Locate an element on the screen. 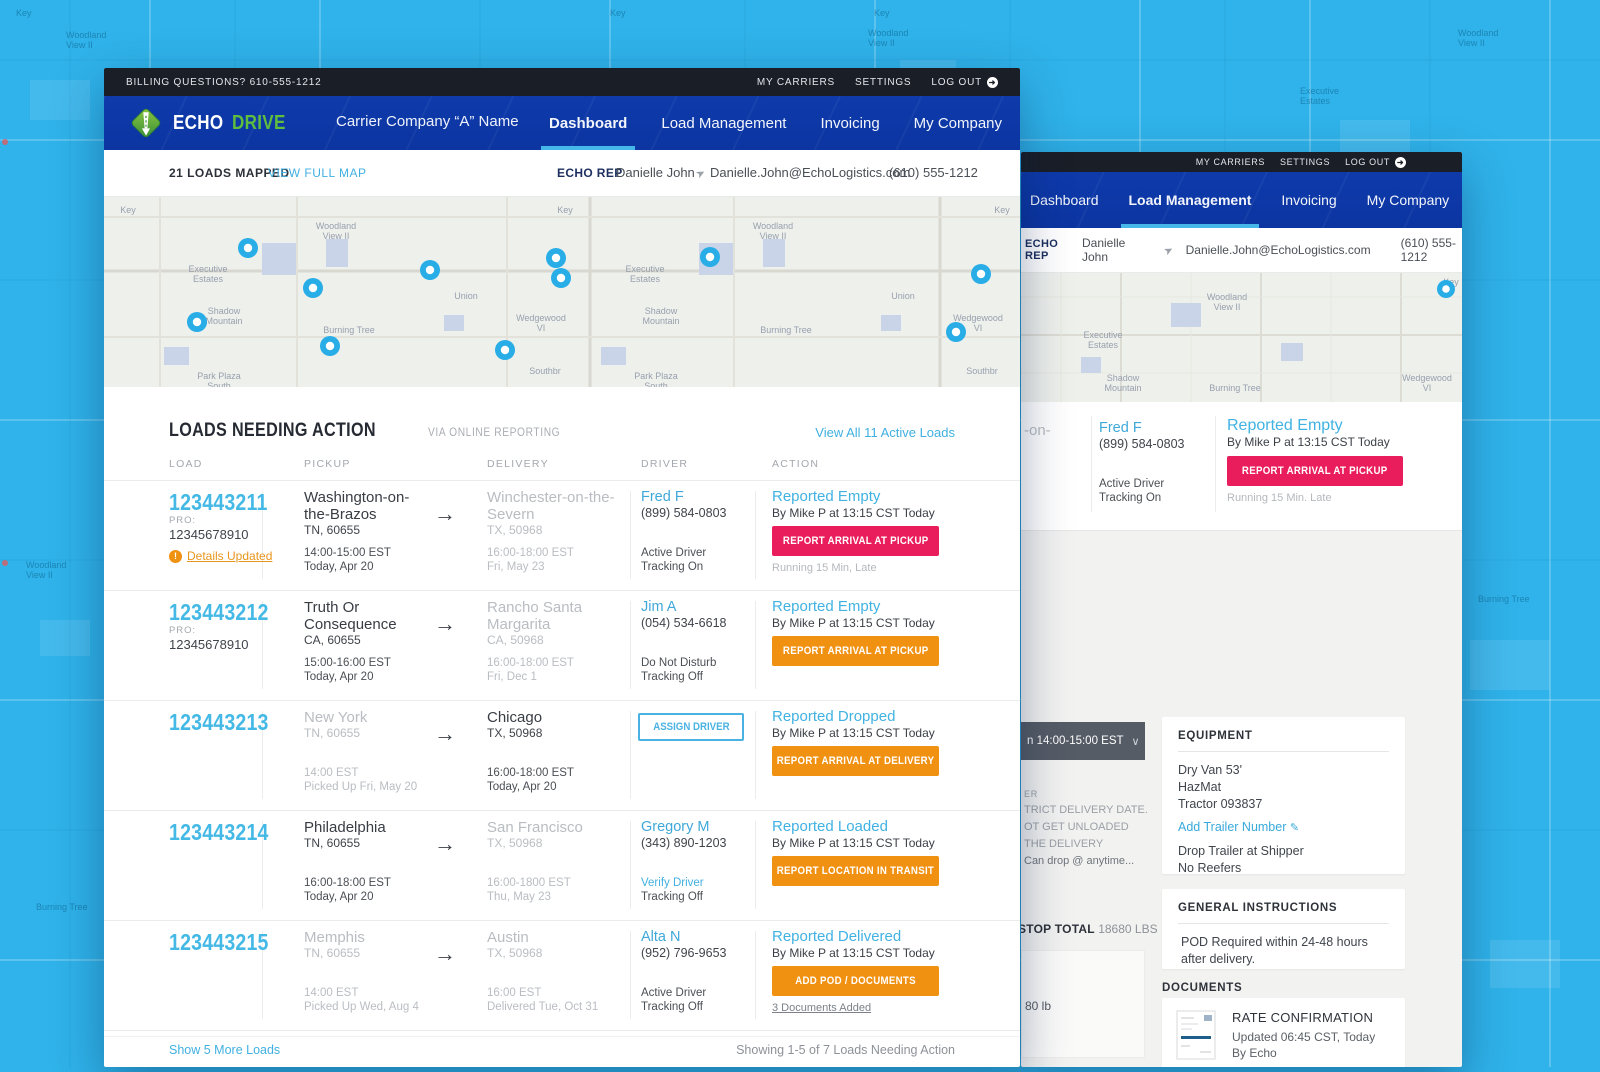  document-name: RATE CONFIRMATION is located at coordinates (1303, 1017).